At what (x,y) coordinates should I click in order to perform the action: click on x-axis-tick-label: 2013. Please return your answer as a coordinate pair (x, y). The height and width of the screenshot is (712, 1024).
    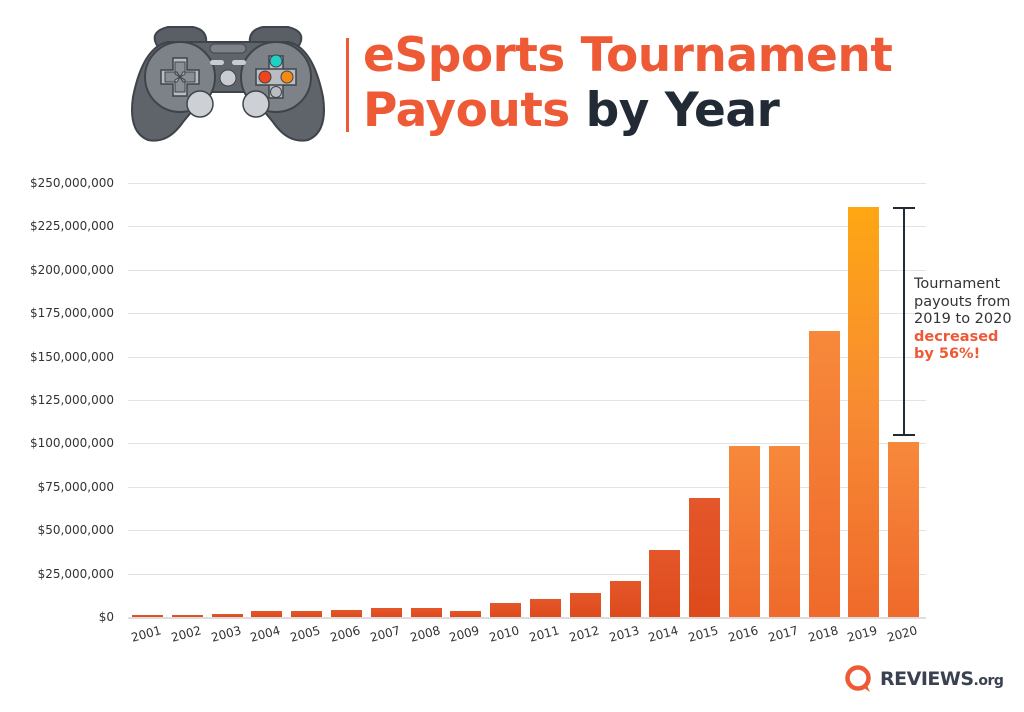
    Looking at the image, I should click on (624, 634).